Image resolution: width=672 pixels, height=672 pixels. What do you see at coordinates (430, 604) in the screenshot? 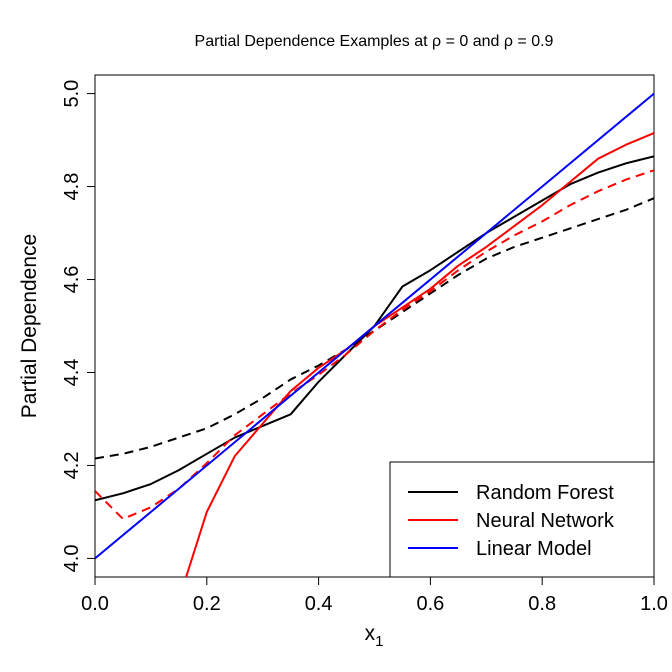
I see `x-tick-label: 0.6` at bounding box center [430, 604].